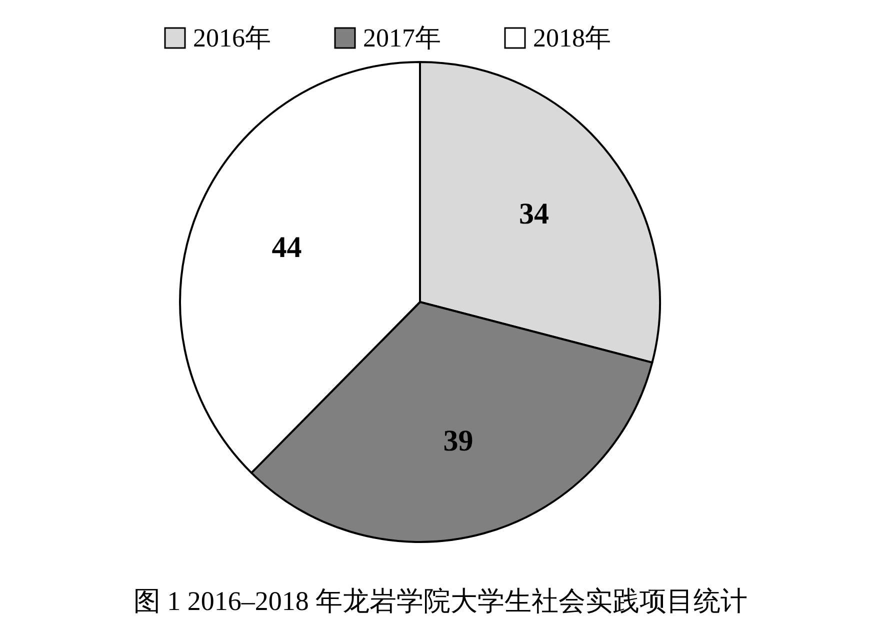 The height and width of the screenshot is (631, 881). I want to click on text: 图 1 2016–2018 年龙岩学院大学生社会实践项目统计, so click(440, 601).